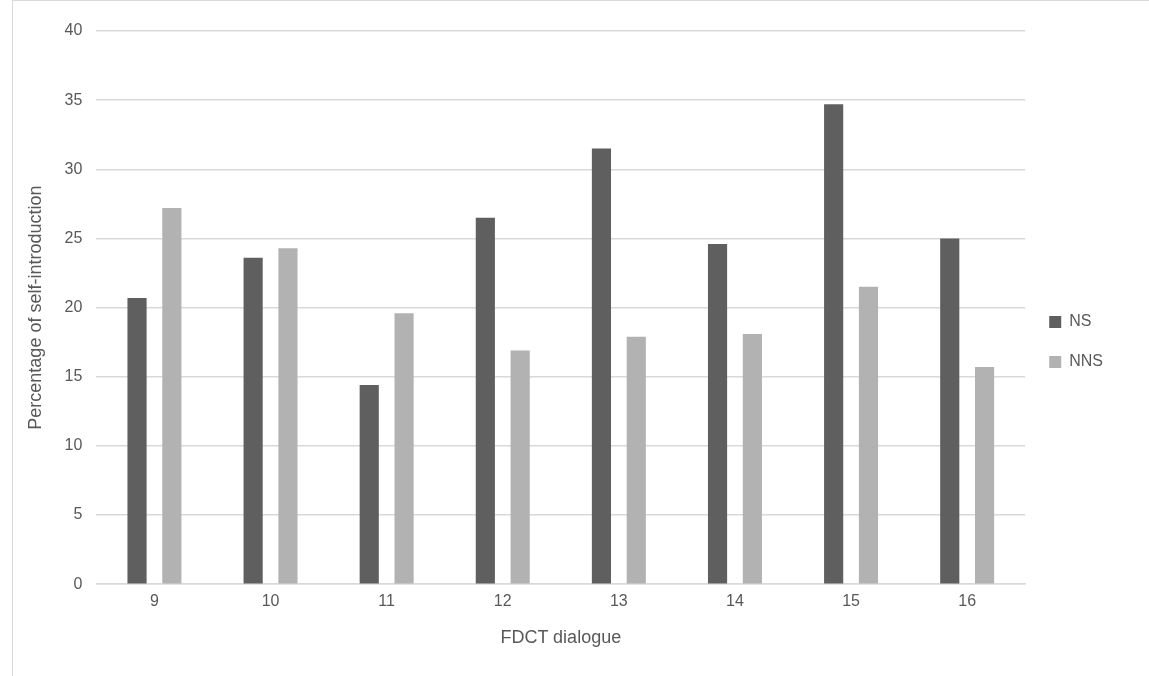 The width and height of the screenshot is (1149, 676). I want to click on y-tick-label: 20, so click(73, 307).